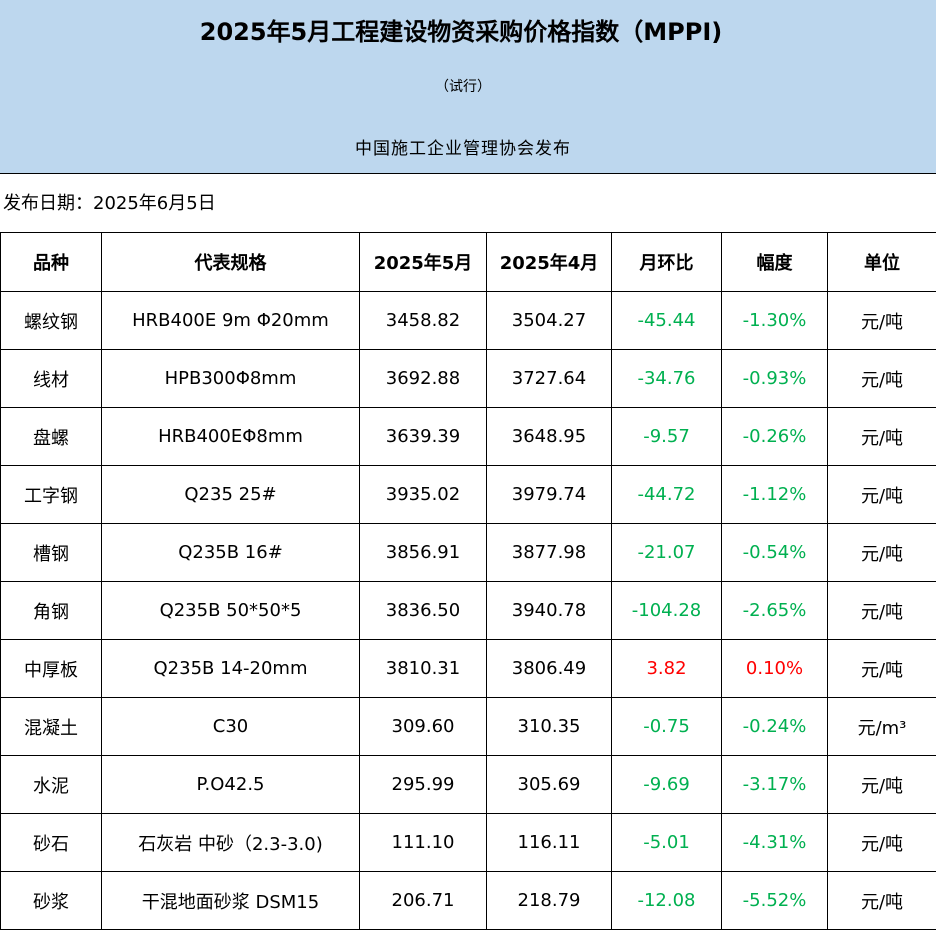 Image resolution: width=936 pixels, height=930 pixels. What do you see at coordinates (51, 669) in the screenshot?
I see `item-cell: 中厚板` at bounding box center [51, 669].